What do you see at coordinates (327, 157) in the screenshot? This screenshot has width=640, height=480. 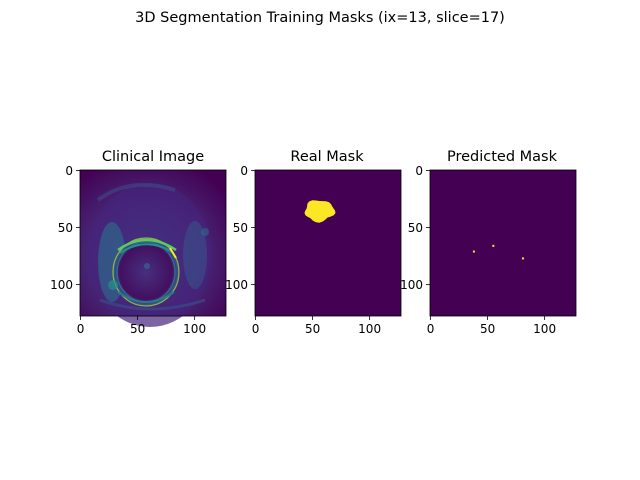 I see `panel-title: Real Mask` at bounding box center [327, 157].